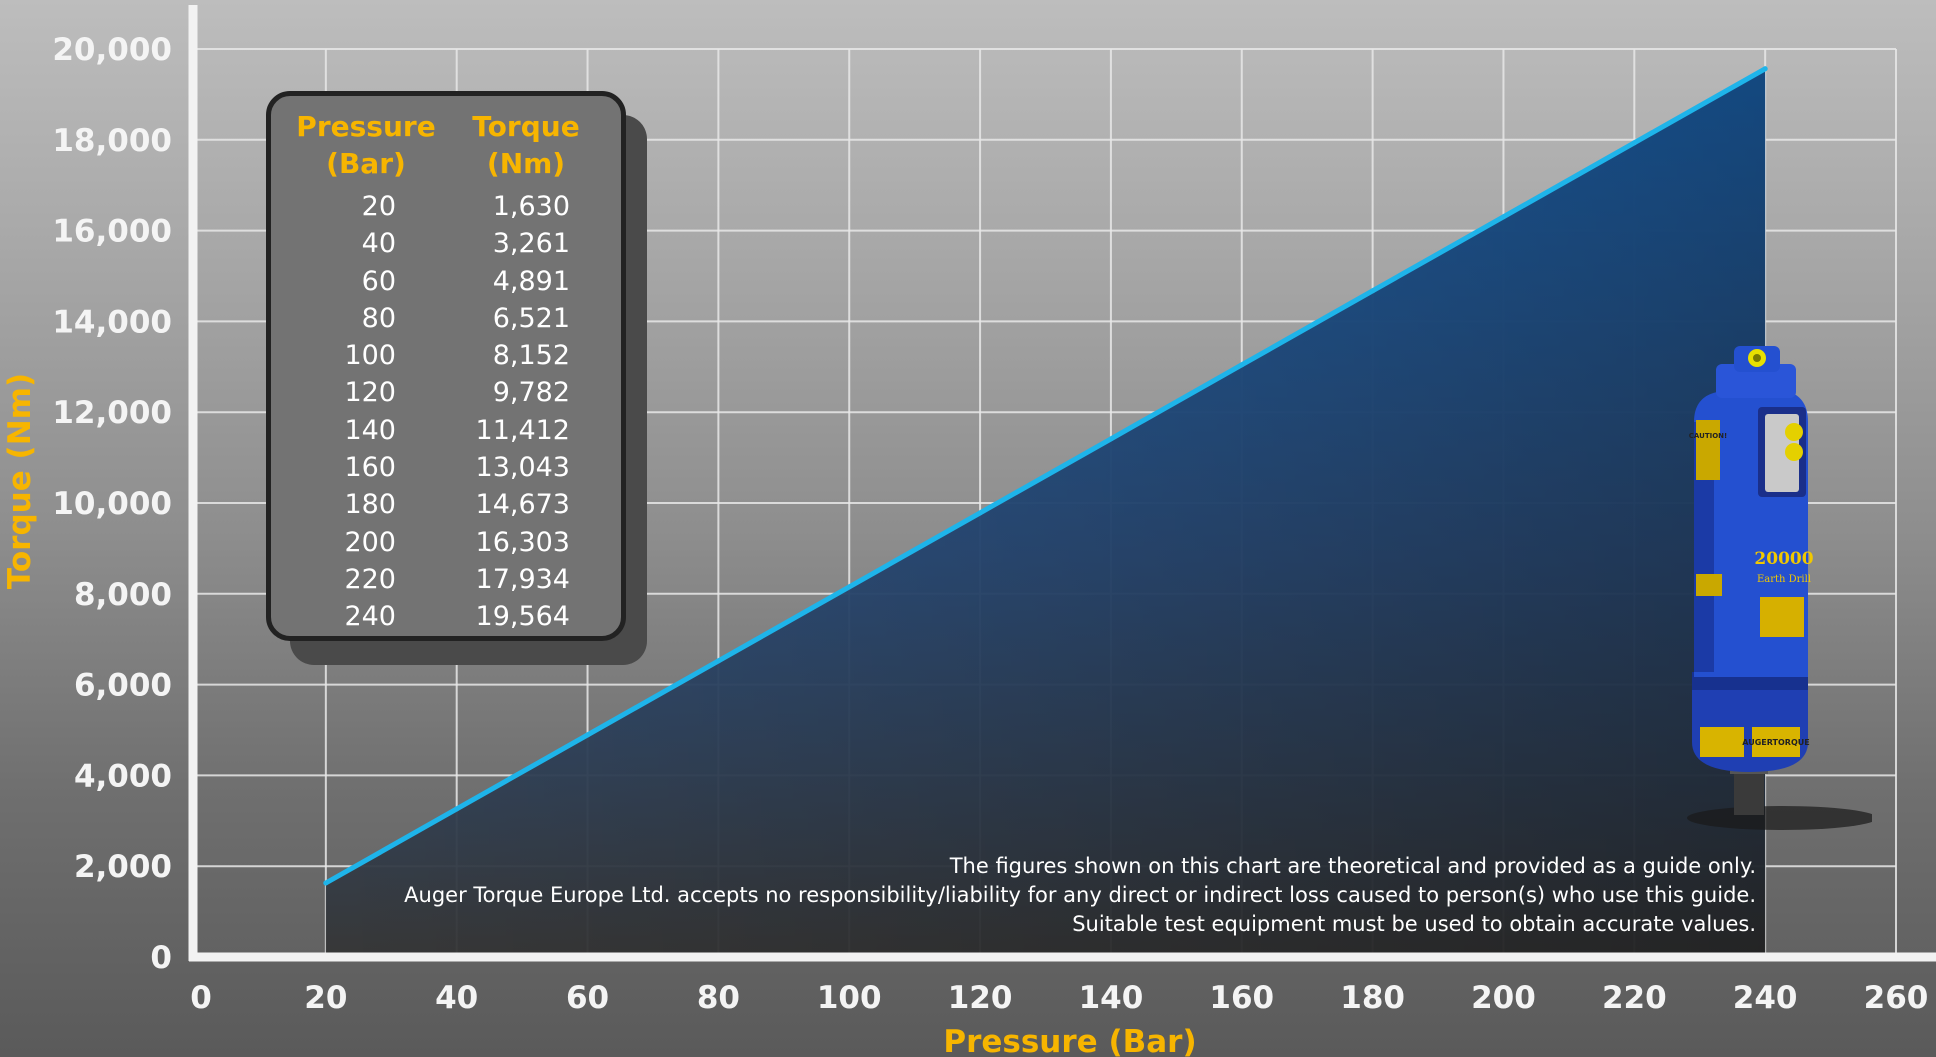 This screenshot has height=1057, width=1936. I want to click on product-caution-label: CAUTION!, so click(1708, 436).